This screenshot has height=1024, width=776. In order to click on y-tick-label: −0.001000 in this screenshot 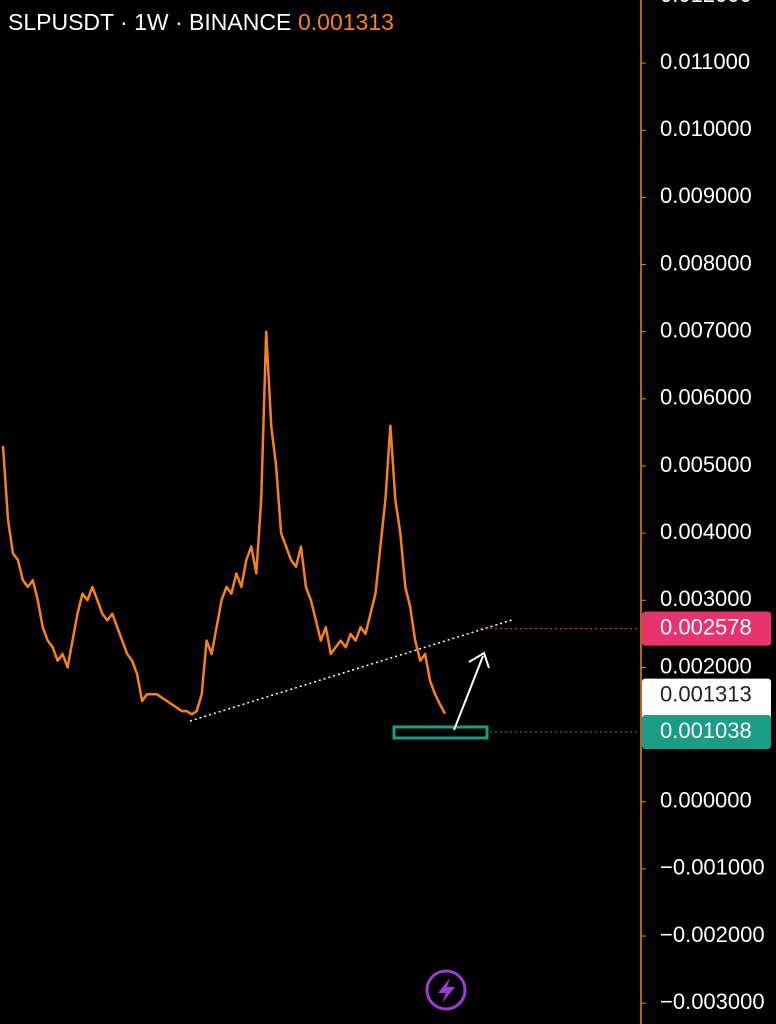, I will do `click(712, 867)`.